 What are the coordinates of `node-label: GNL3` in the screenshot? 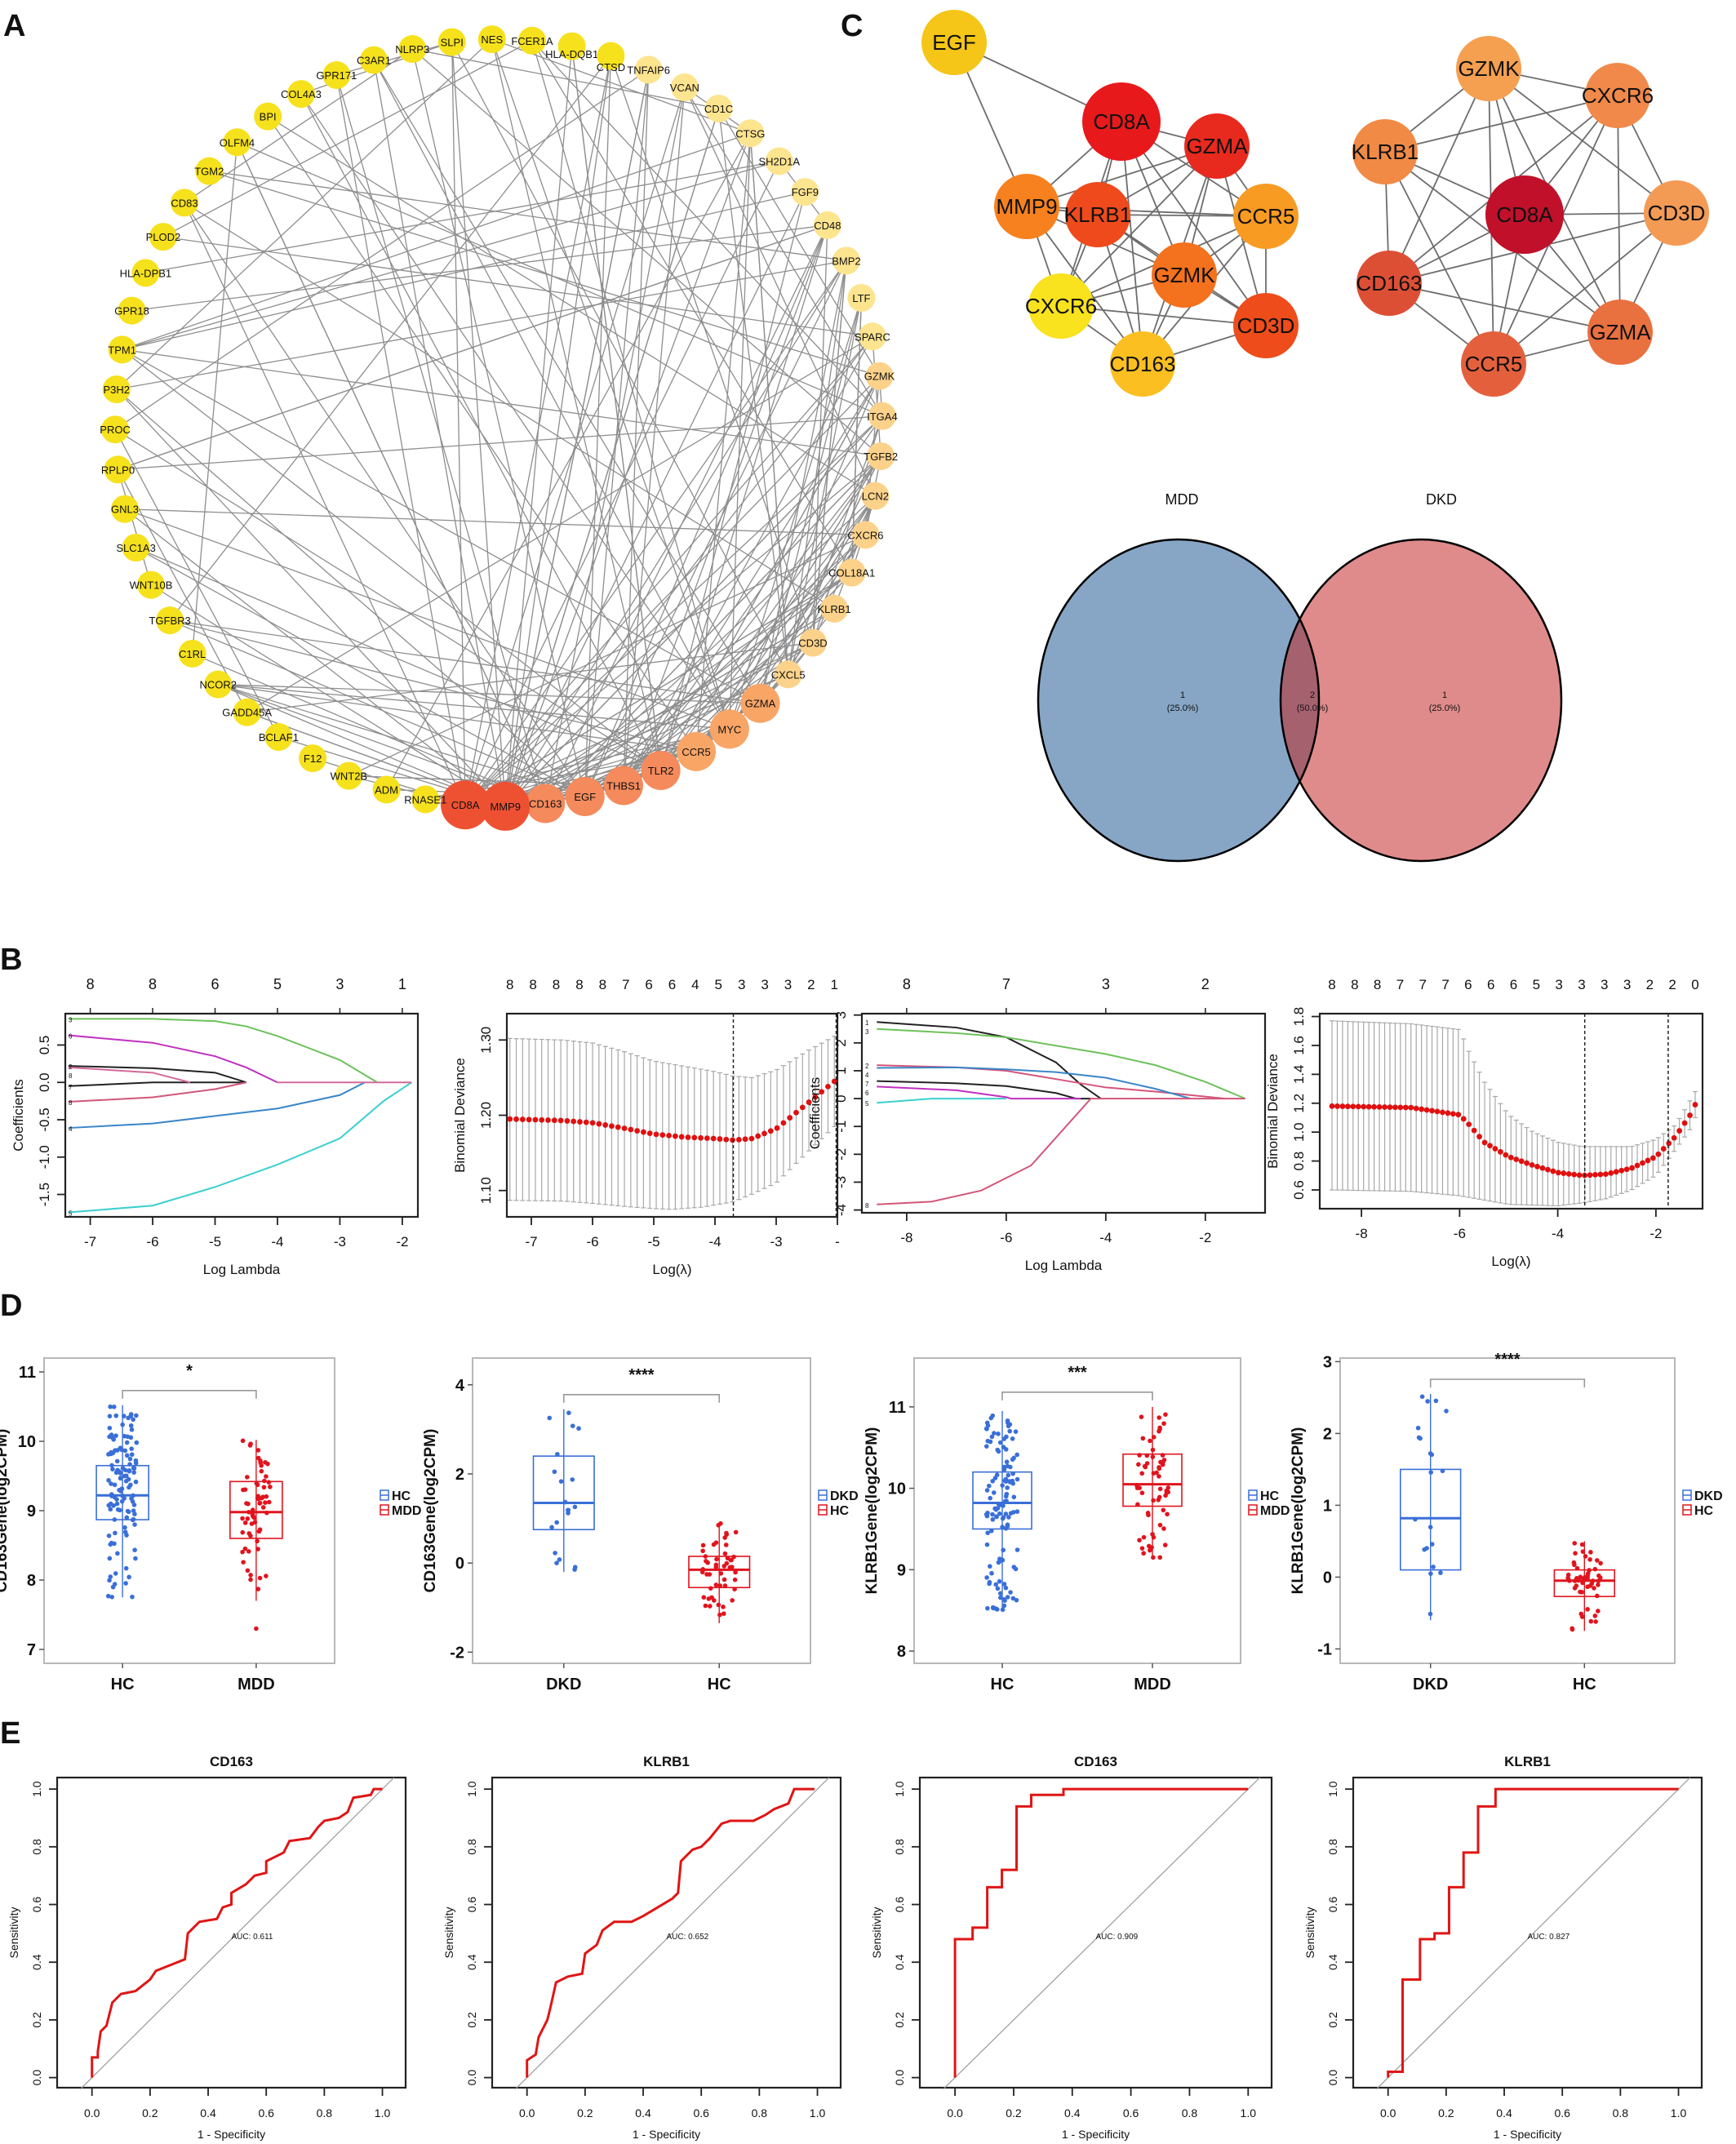 It's located at (125, 510).